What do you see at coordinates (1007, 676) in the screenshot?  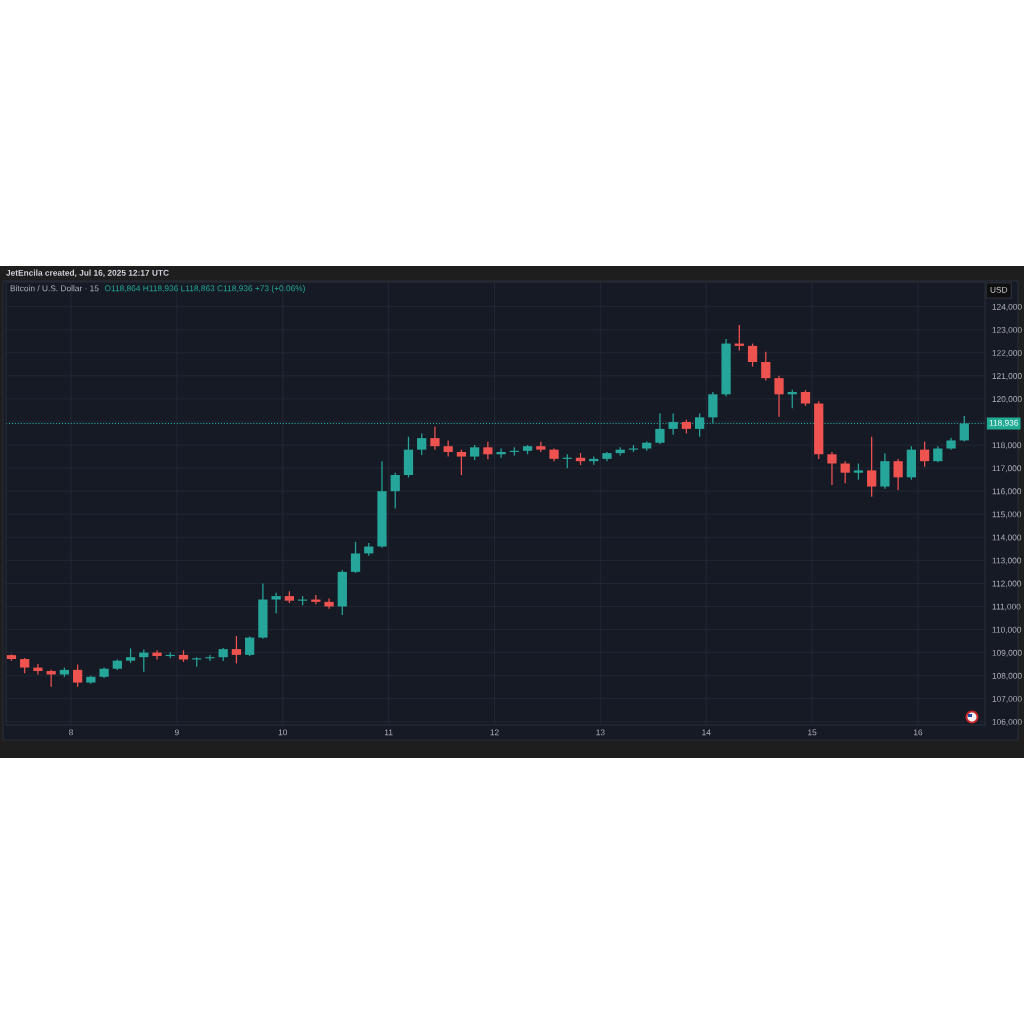 I see `y-tick-label: 108,000` at bounding box center [1007, 676].